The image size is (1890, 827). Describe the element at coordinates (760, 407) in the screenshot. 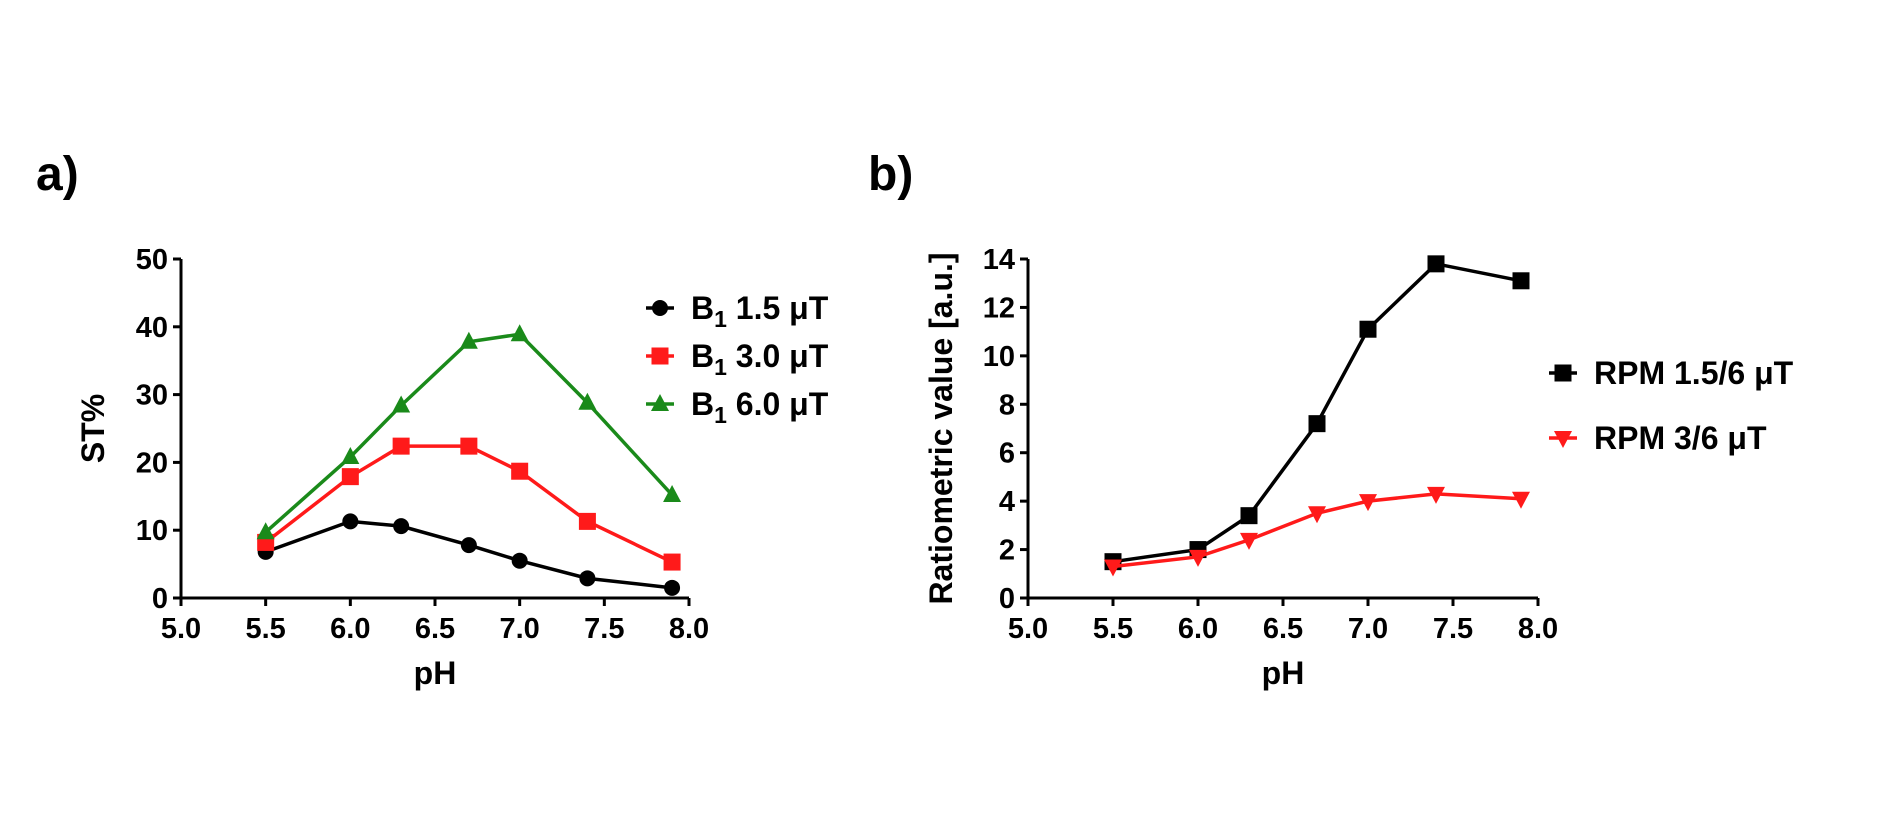

I see `legend-label: B1 6.0 μT` at that location.